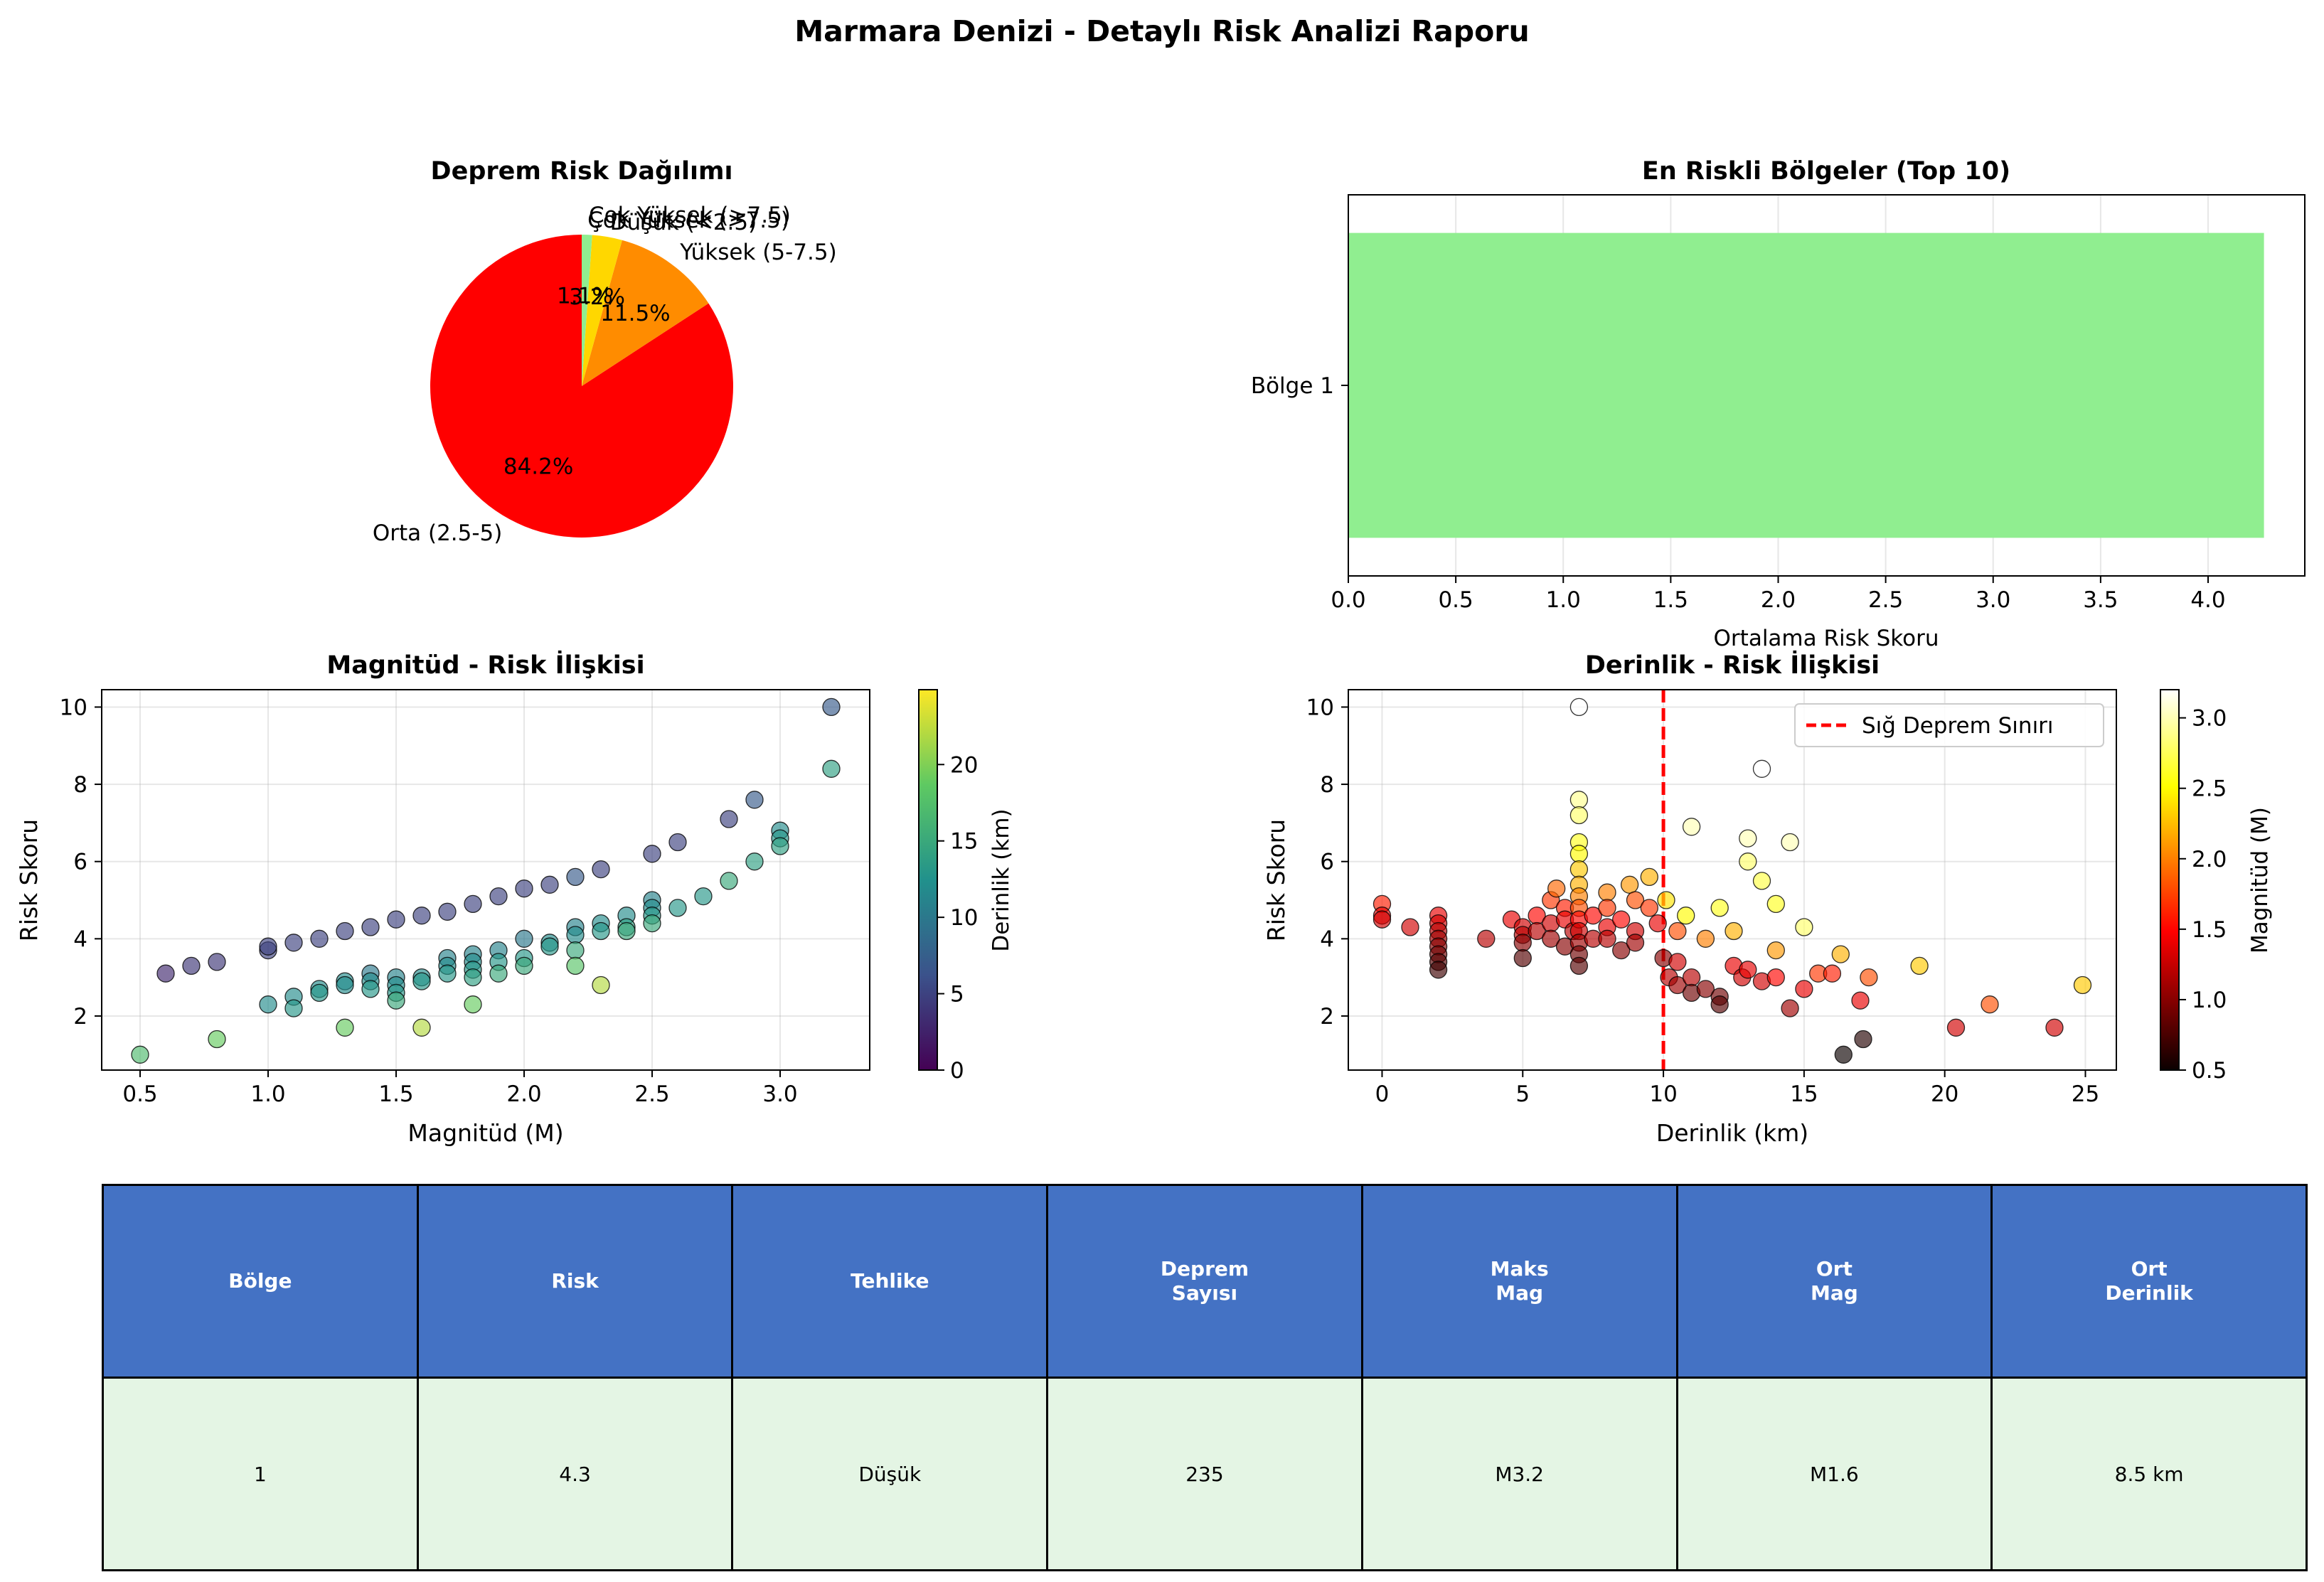 This screenshot has height=1582, width=2324. Describe the element at coordinates (80, 1017) in the screenshot. I see `magnitude-ytick-label: 2` at that location.